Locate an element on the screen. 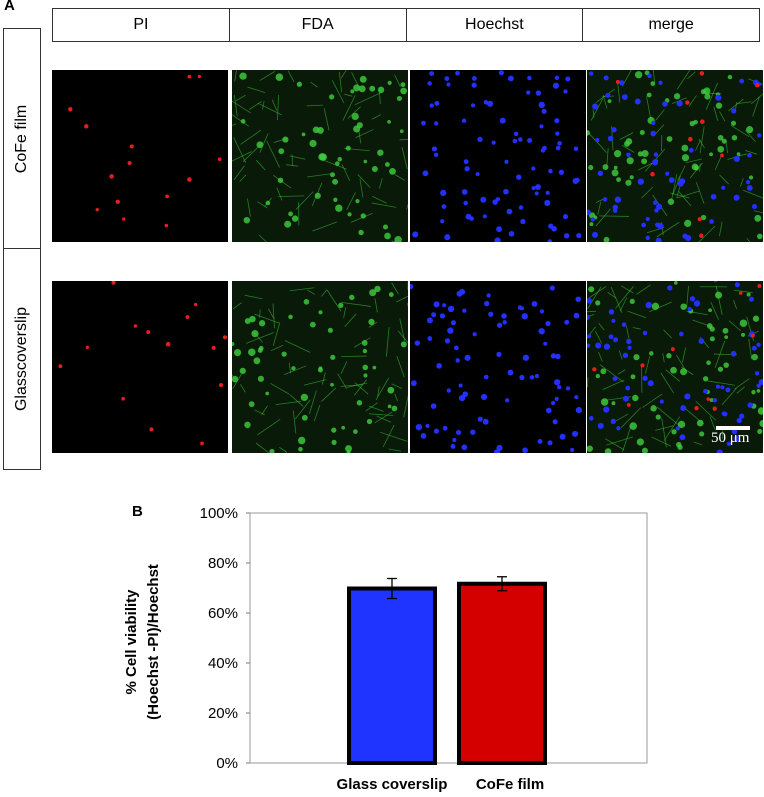 The height and width of the screenshot is (797, 764). micrograph-cofe-merge is located at coordinates (675, 156).